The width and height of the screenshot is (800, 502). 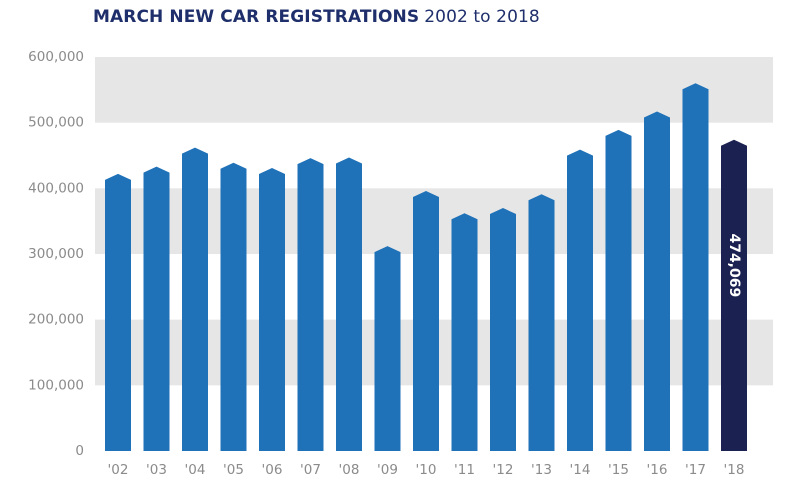 I want to click on x-tick-label: '09, so click(x=387, y=470).